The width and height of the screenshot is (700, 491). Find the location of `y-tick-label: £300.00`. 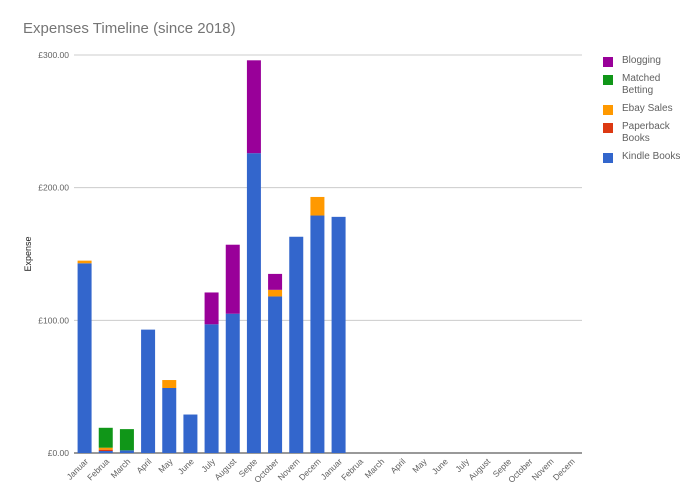

y-tick-label: £300.00 is located at coordinates (53, 55).